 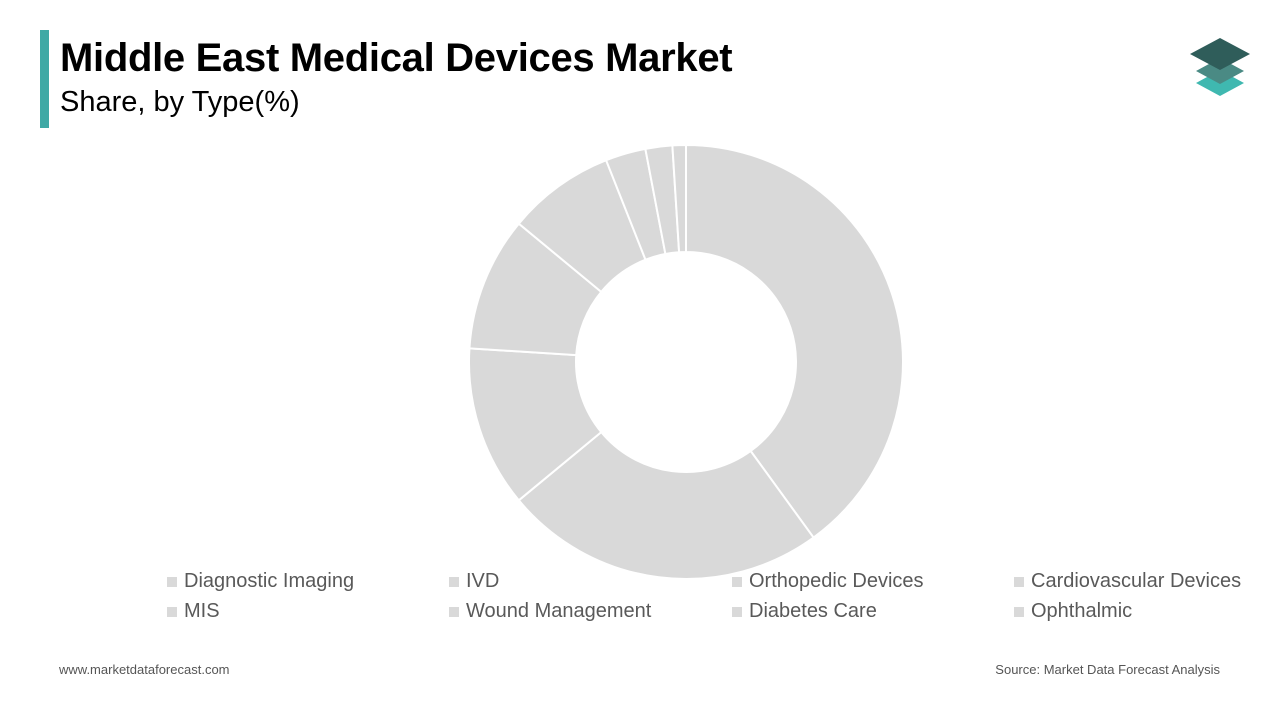 What do you see at coordinates (1107, 669) in the screenshot?
I see `footer-source: Source: Market Data Forecast Analysis` at bounding box center [1107, 669].